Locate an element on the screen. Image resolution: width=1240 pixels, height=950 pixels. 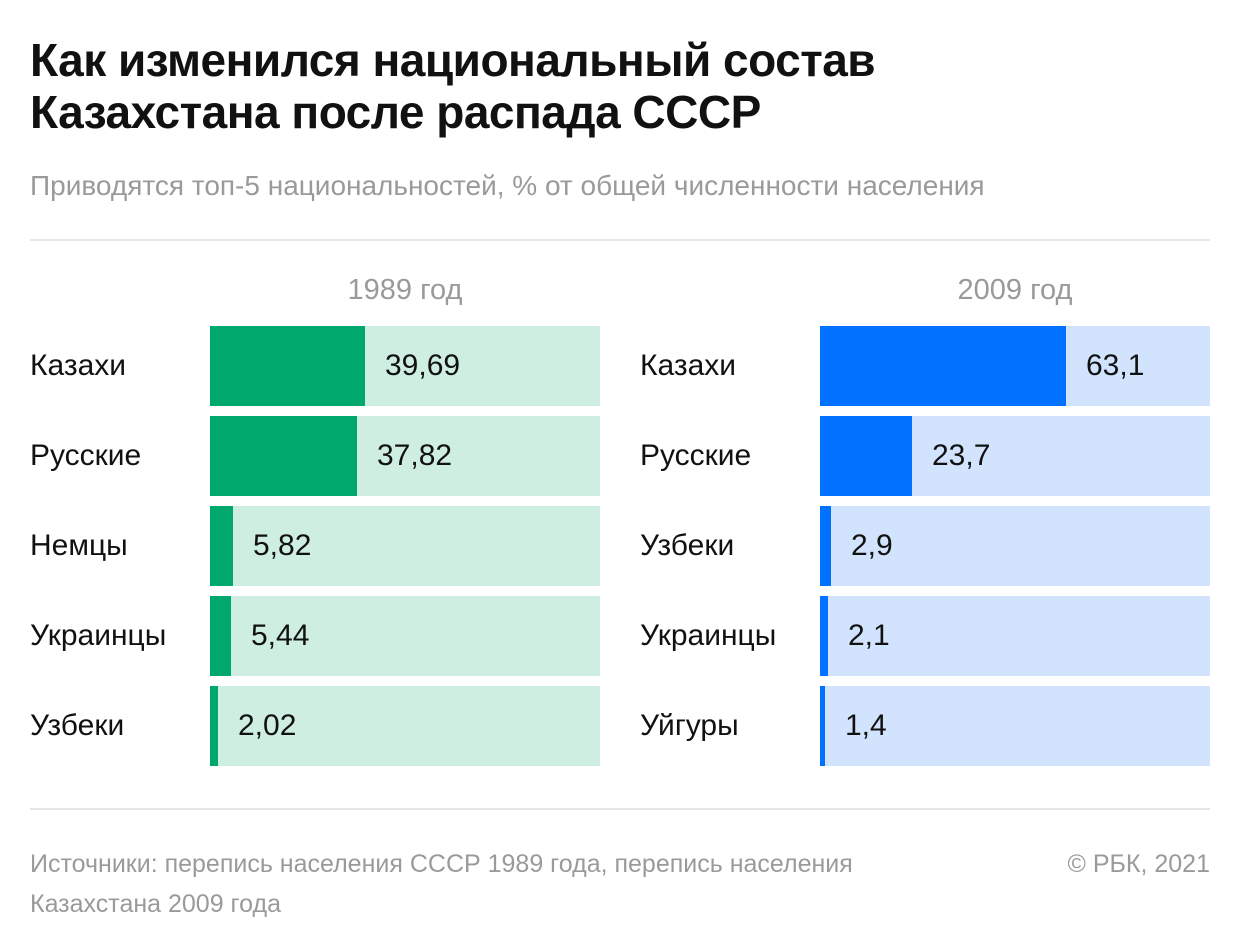
value-label: 1,4 is located at coordinates (866, 725).